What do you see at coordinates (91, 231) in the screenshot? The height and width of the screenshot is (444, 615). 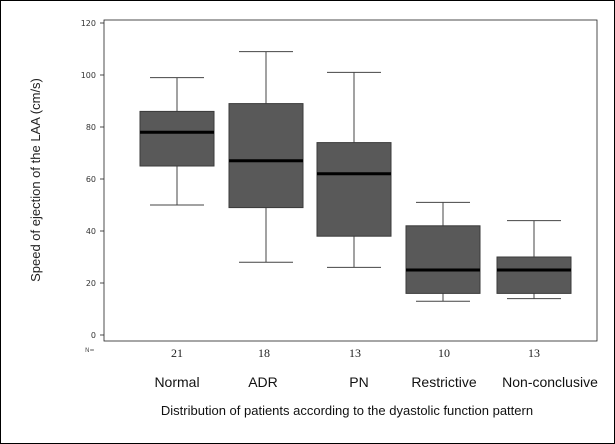 I see `y-tick-label-2: 40` at bounding box center [91, 231].